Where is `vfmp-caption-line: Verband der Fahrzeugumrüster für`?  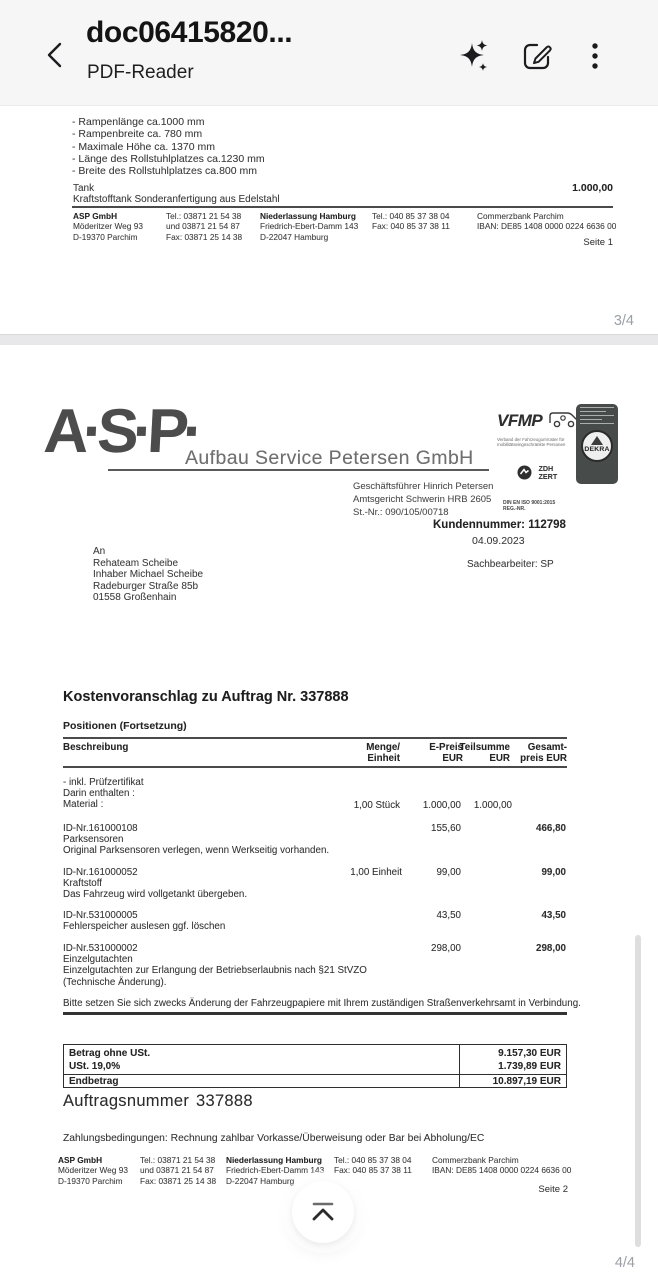
vfmp-caption-line: Verband der Fahrzeugumrüster für is located at coordinates (531, 439).